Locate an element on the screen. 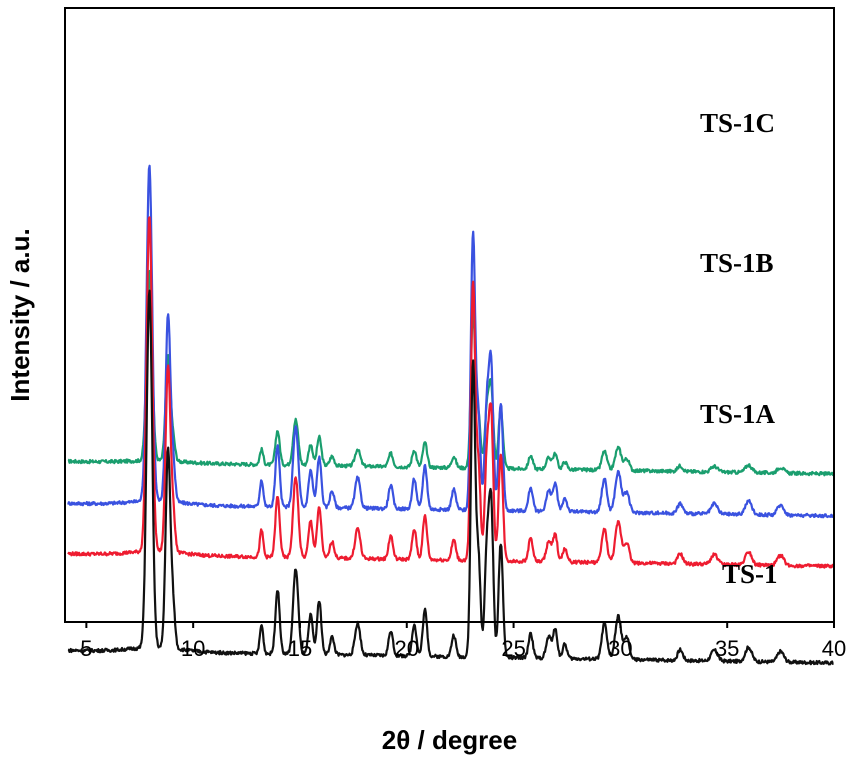  x-tick-label: 30 is located at coordinates (620, 648).